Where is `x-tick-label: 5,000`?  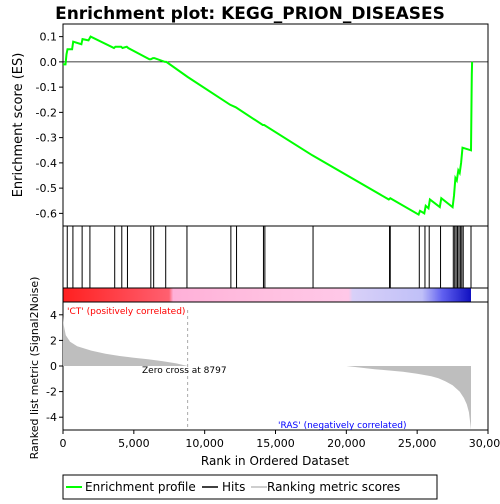 x-tick-label: 5,000 is located at coordinates (134, 443).